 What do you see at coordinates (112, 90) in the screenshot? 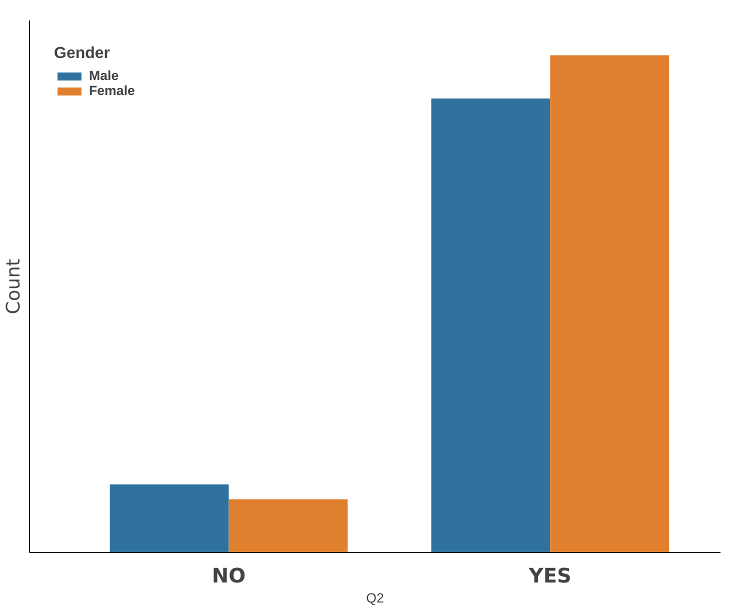
I see `legend-label: Female` at bounding box center [112, 90].